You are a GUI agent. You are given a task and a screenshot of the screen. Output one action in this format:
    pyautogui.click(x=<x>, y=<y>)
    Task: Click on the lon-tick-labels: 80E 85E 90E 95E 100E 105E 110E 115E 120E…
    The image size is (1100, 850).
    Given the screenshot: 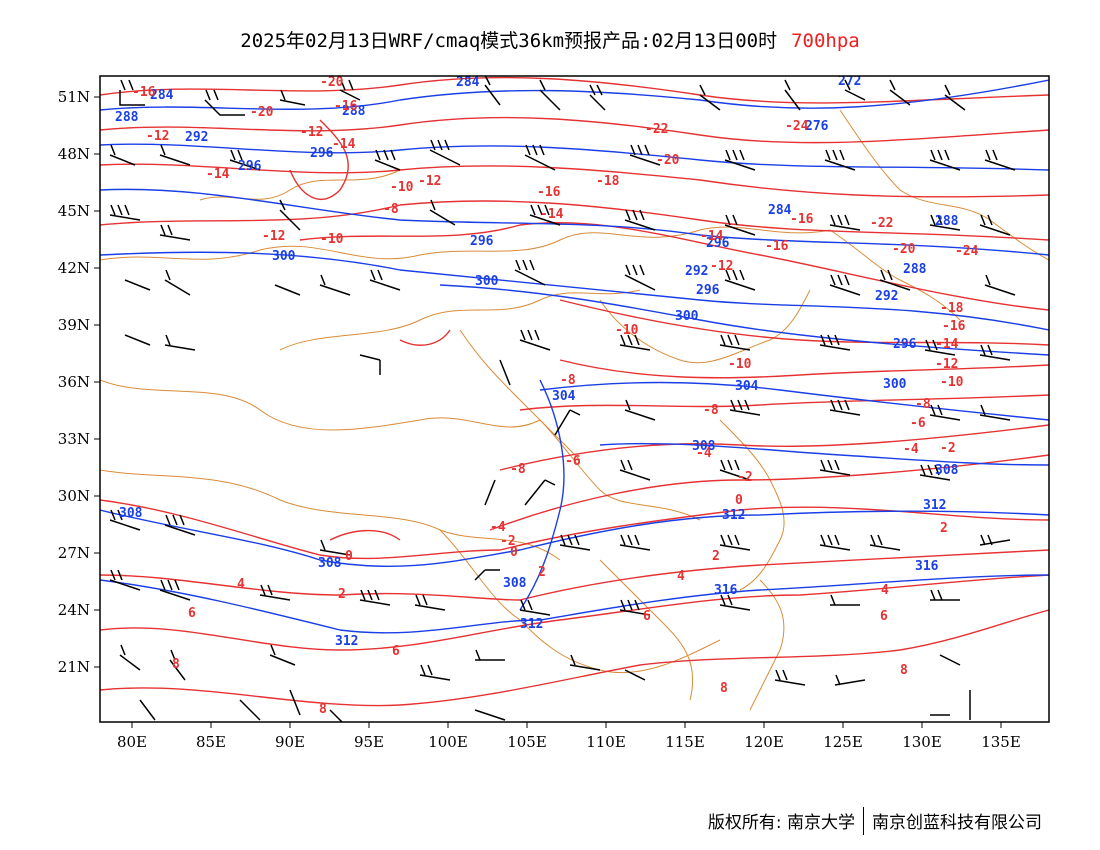 What is the action you would take?
    pyautogui.click(x=569, y=742)
    